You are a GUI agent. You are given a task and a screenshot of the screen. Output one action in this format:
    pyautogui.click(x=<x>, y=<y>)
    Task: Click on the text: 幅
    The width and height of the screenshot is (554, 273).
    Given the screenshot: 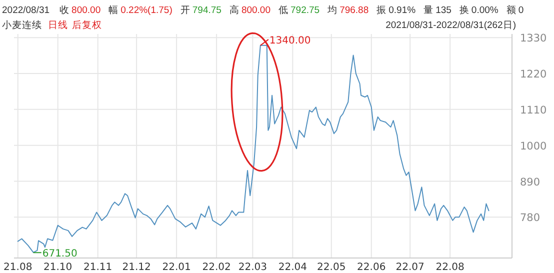 What is the action you would take?
    pyautogui.click(x=113, y=10)
    